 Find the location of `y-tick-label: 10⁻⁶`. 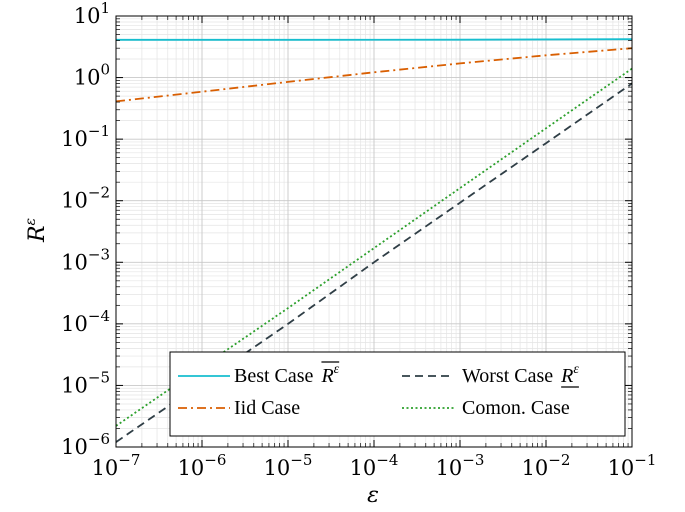

y-tick-label: 10⁻⁶ is located at coordinates (85, 444).